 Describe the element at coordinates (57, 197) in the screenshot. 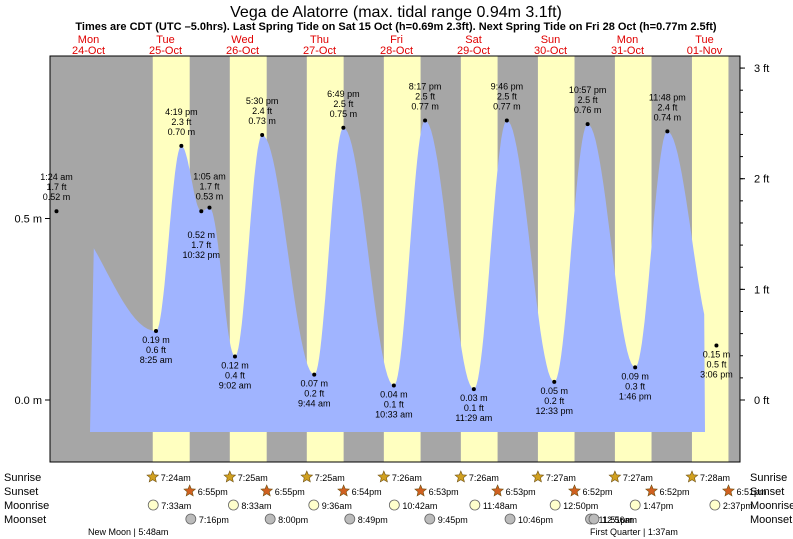

I see `tide-height-m-label: 0.52 m` at that location.